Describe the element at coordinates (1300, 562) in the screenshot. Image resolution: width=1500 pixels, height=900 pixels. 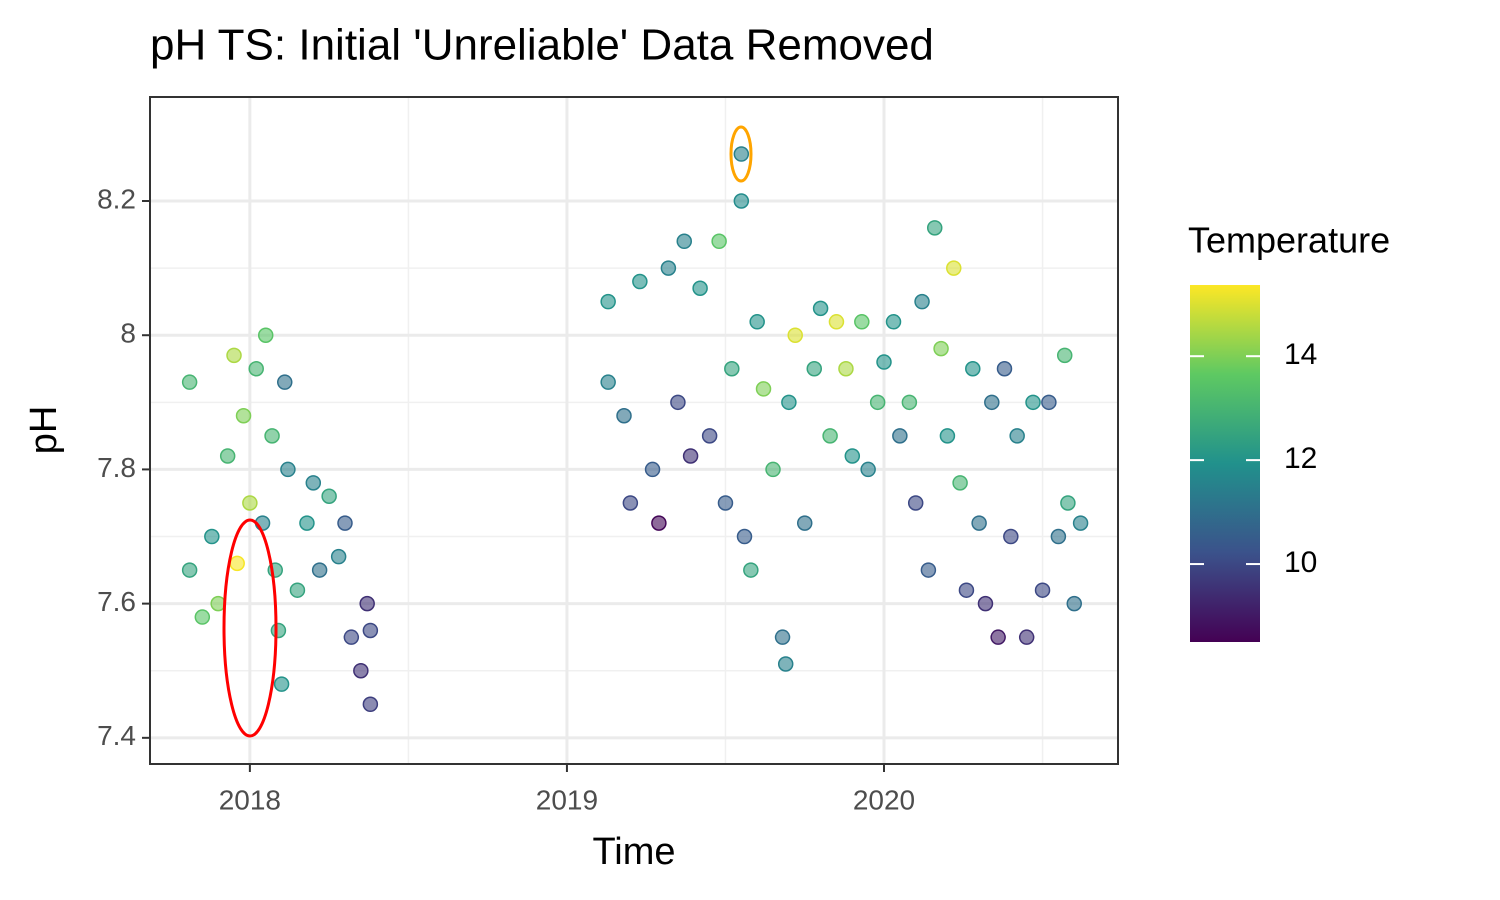
I see `colorbar-tick-label: 10` at that location.